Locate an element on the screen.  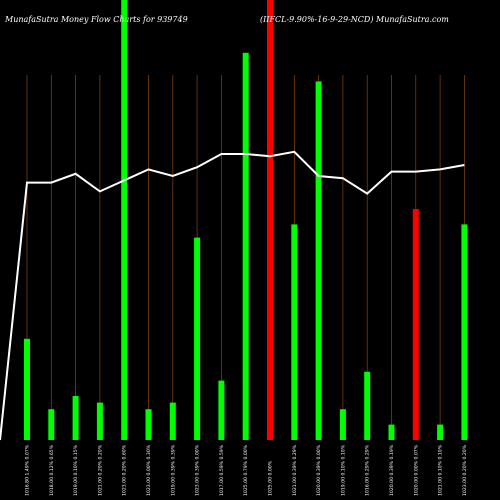
x-tick-label: 1025.00 0.79% 0.00% is located at coordinates (246, 470).